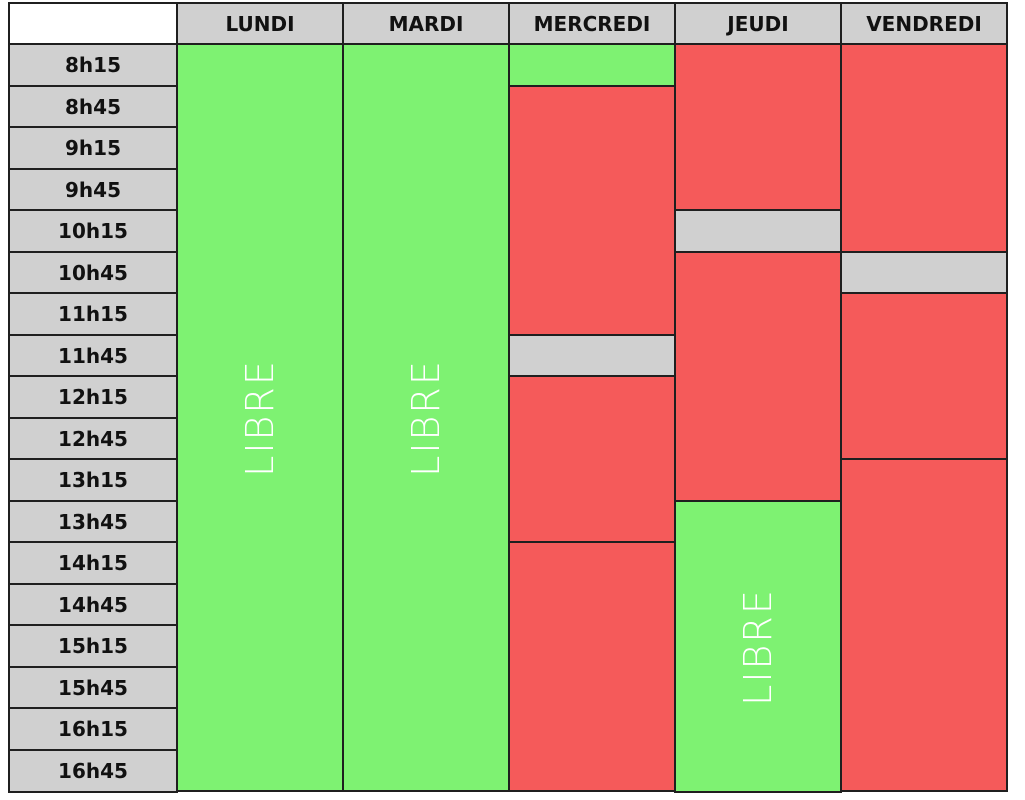  I want to click on time-label-9h45: 9h45, so click(93, 190).